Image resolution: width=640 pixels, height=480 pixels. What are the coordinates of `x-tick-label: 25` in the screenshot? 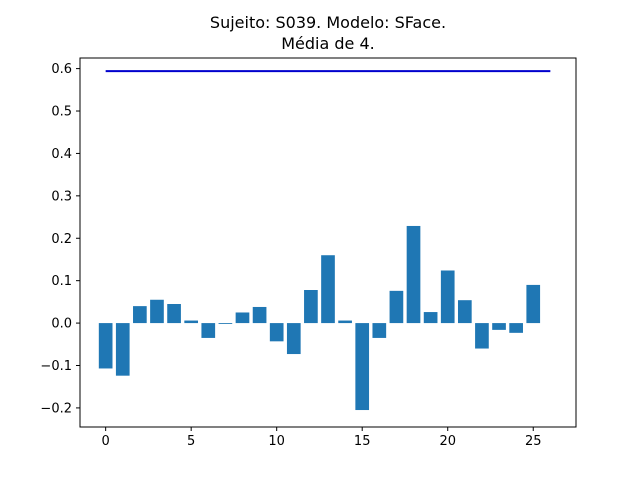 It's located at (533, 441).